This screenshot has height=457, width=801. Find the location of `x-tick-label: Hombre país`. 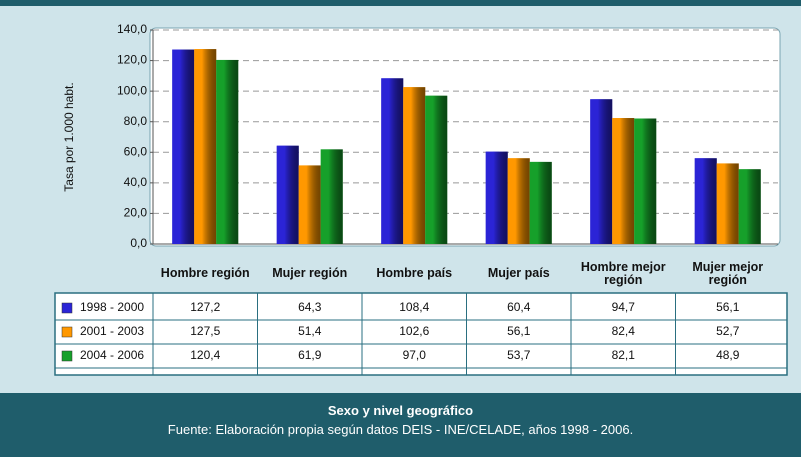

x-tick-label: Hombre país is located at coordinates (414, 273).